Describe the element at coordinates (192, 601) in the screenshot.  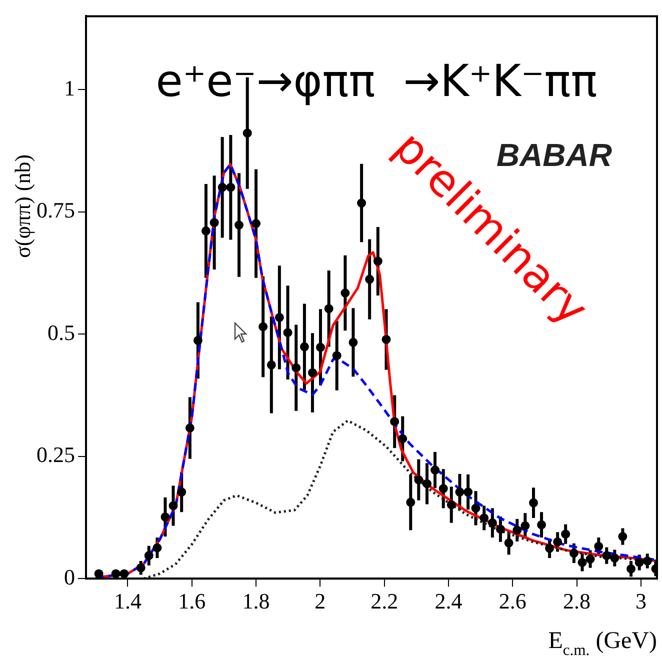
I see `x-tick-label: 1.6` at that location.